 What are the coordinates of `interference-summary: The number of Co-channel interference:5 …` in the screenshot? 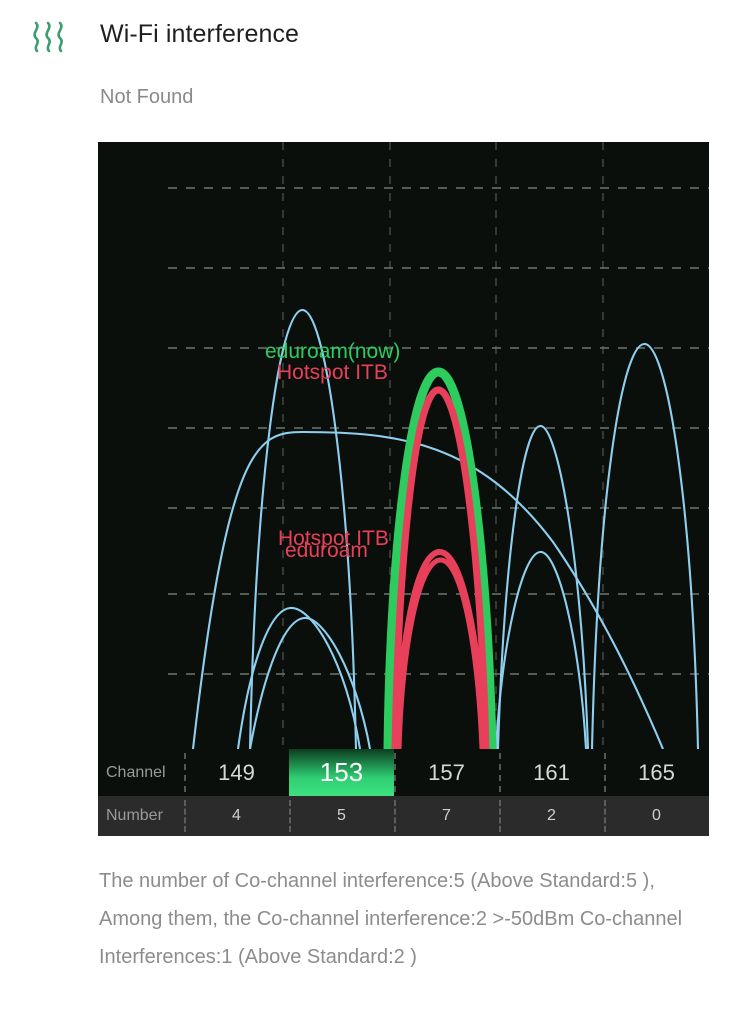 It's located at (391, 919).